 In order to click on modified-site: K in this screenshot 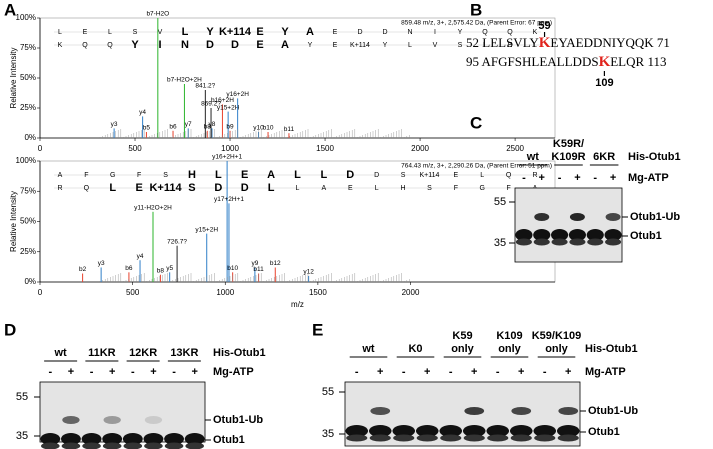, I will do `click(545, 43)`.